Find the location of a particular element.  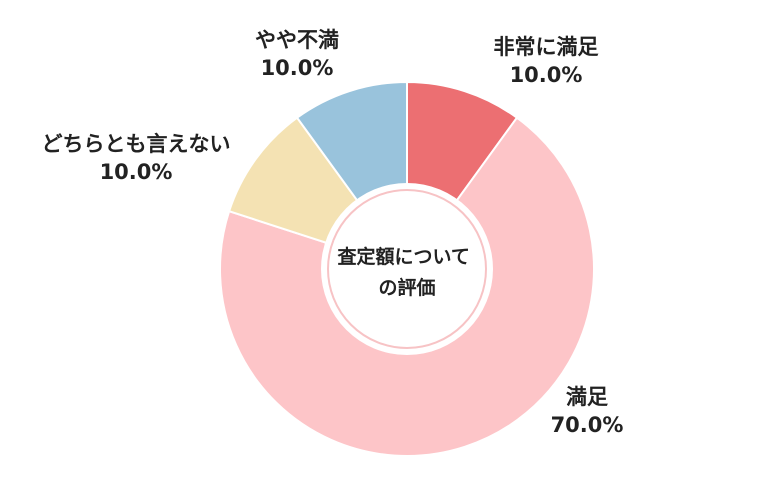

slice-label-very-satisfied: 非常に満足 10.0% is located at coordinates (546, 61).